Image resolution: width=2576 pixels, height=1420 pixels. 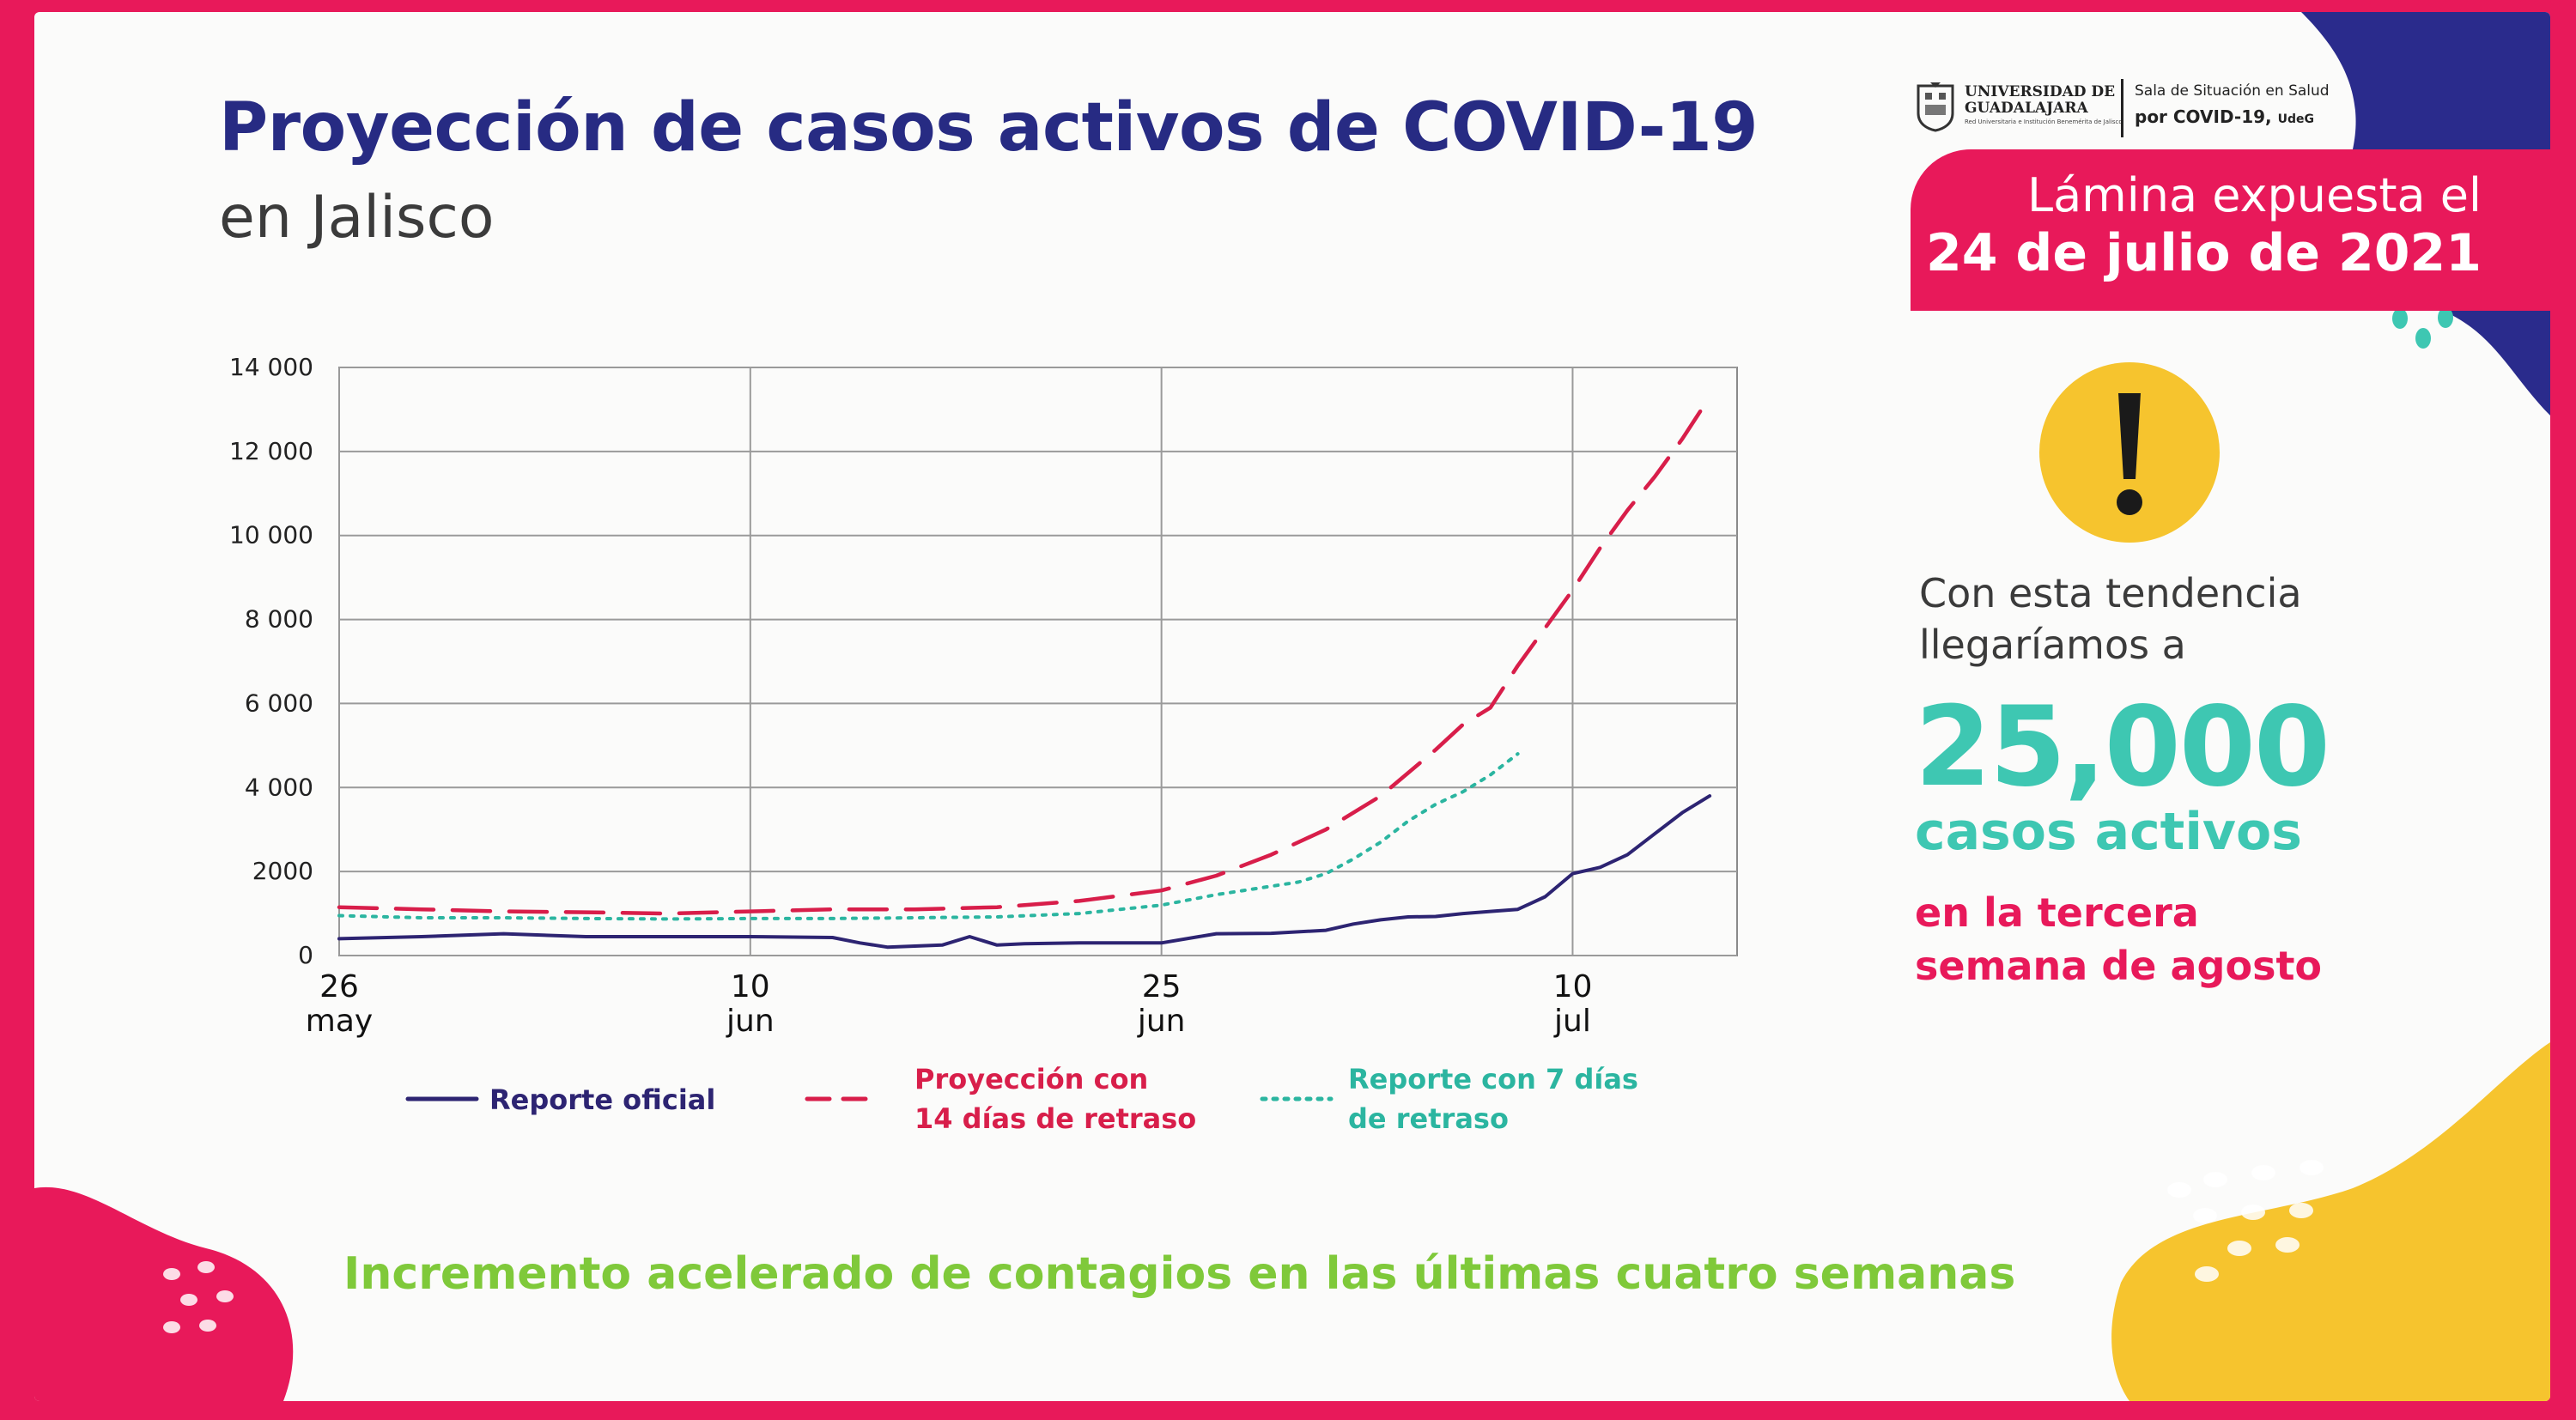 What do you see at coordinates (1936, 107) in the screenshot?
I see `university-seal-icon` at bounding box center [1936, 107].